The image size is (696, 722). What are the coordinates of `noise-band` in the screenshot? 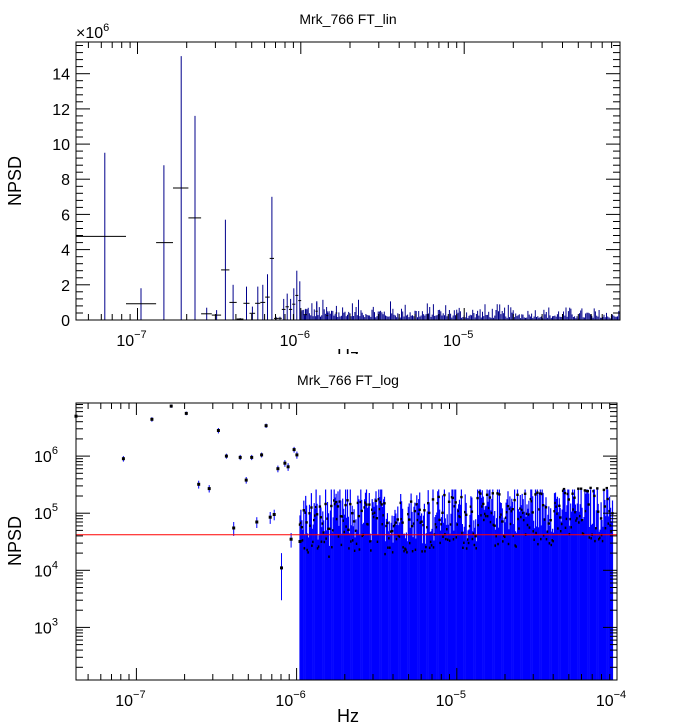 It's located at (456, 583).